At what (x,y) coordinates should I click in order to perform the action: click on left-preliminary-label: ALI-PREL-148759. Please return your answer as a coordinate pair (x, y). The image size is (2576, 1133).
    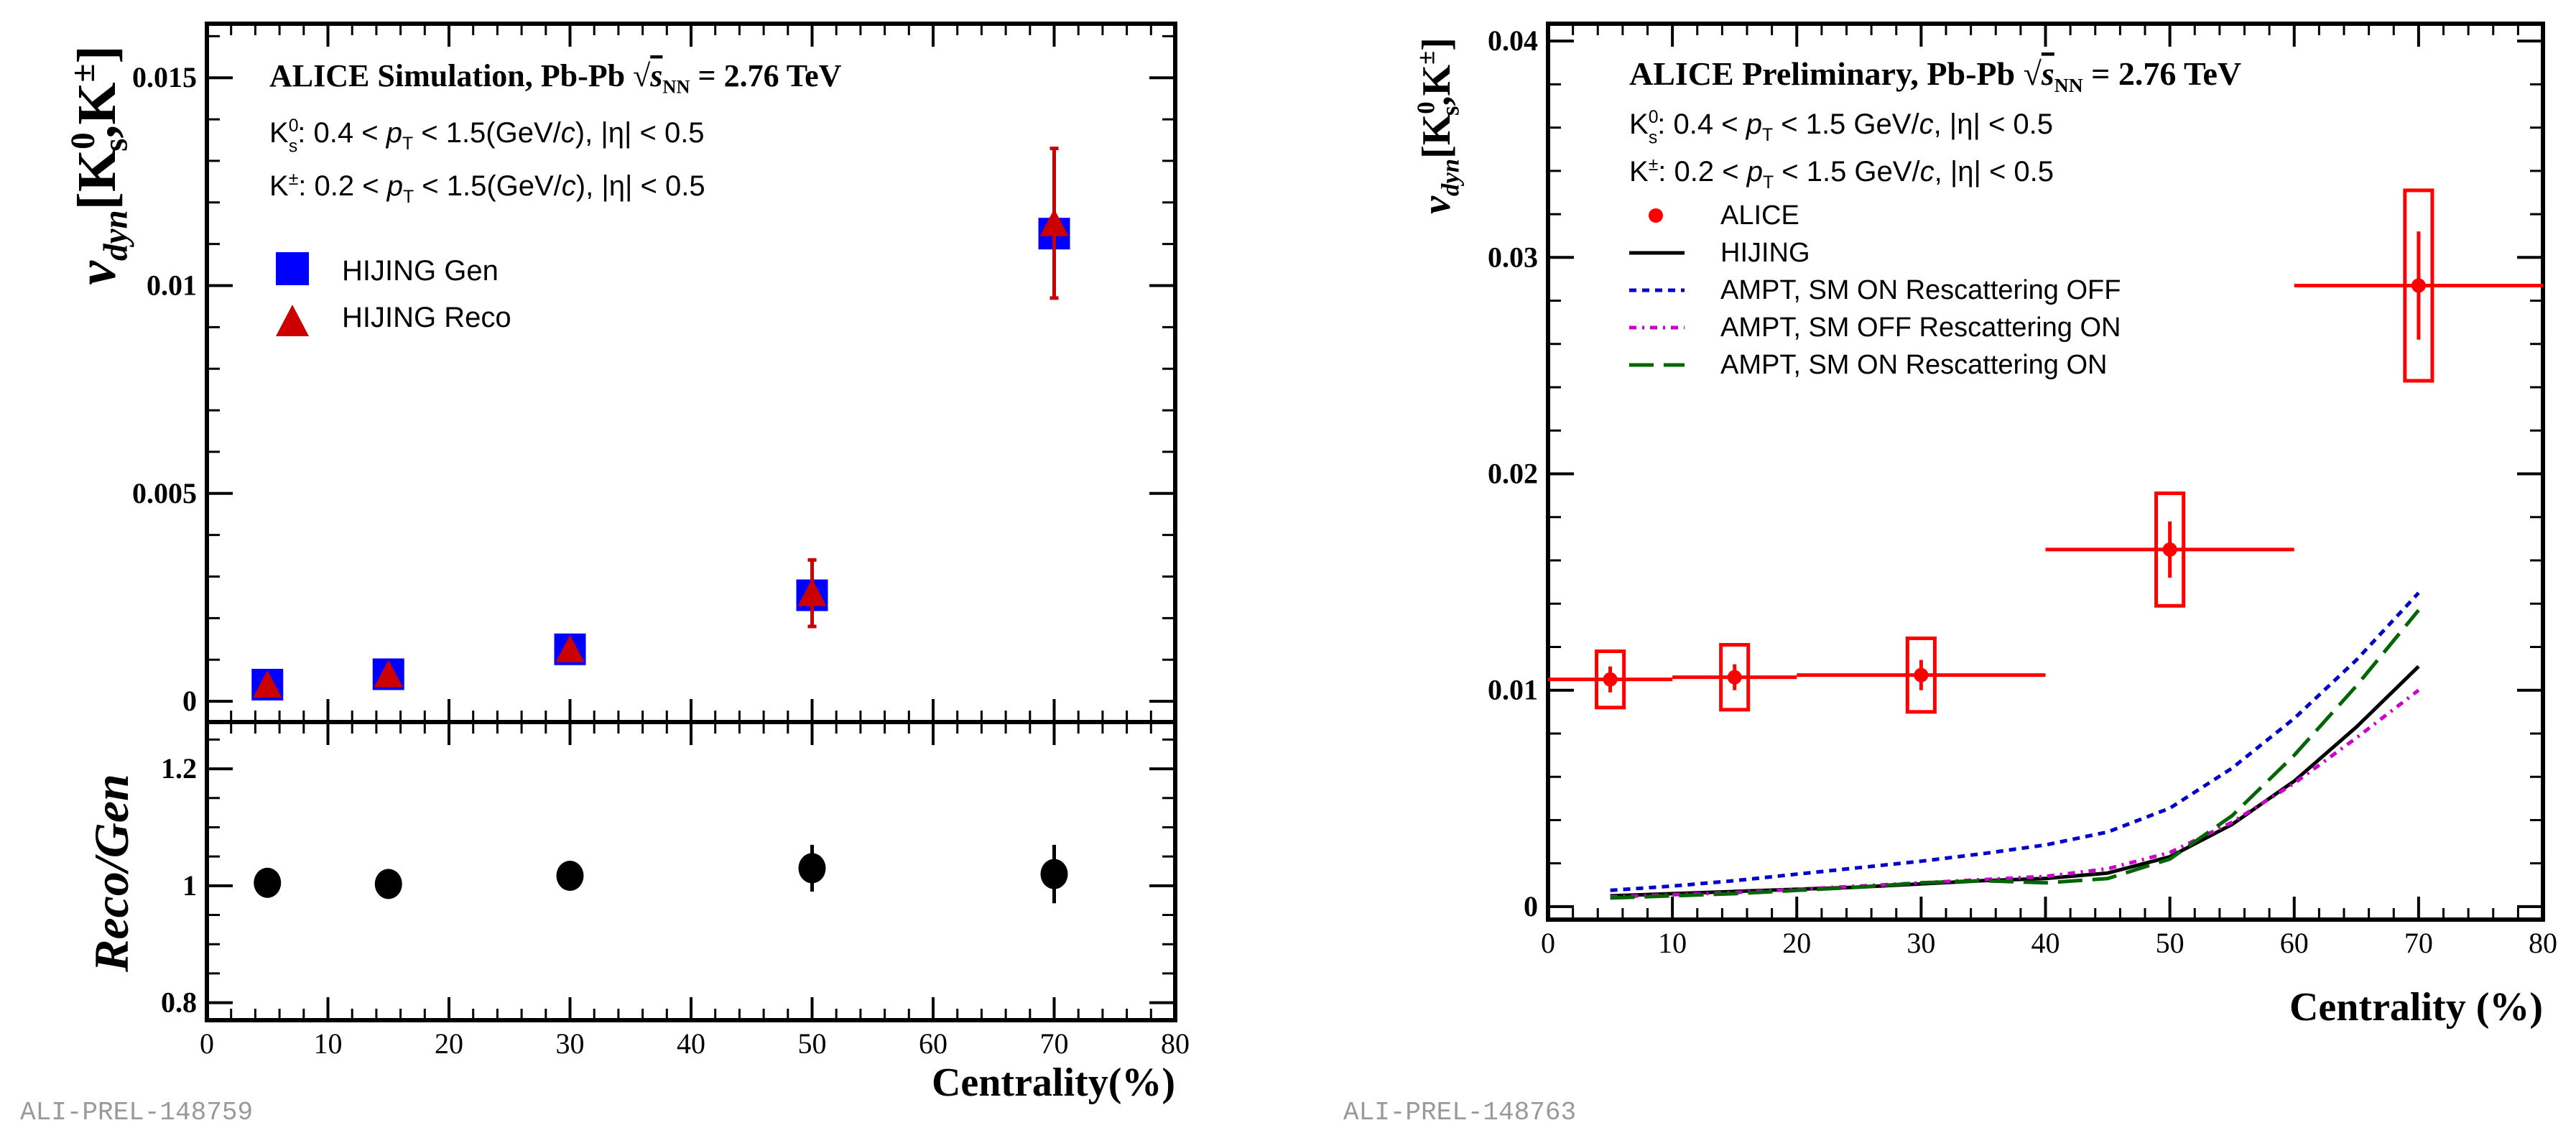
    Looking at the image, I should click on (136, 1112).